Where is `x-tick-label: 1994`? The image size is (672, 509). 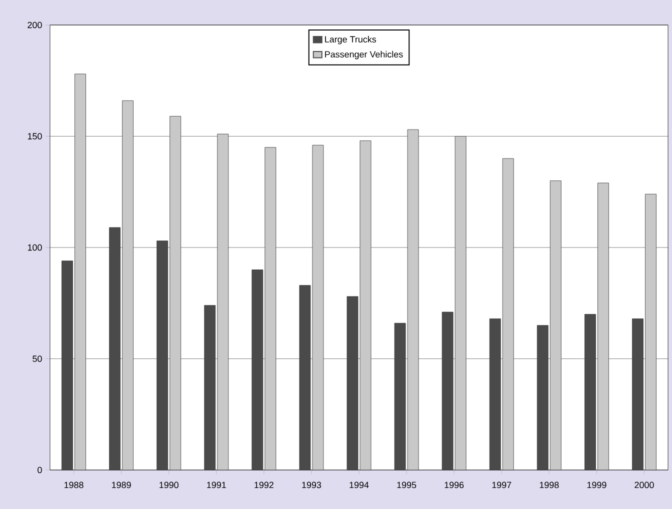 x-tick-label: 1994 is located at coordinates (359, 485).